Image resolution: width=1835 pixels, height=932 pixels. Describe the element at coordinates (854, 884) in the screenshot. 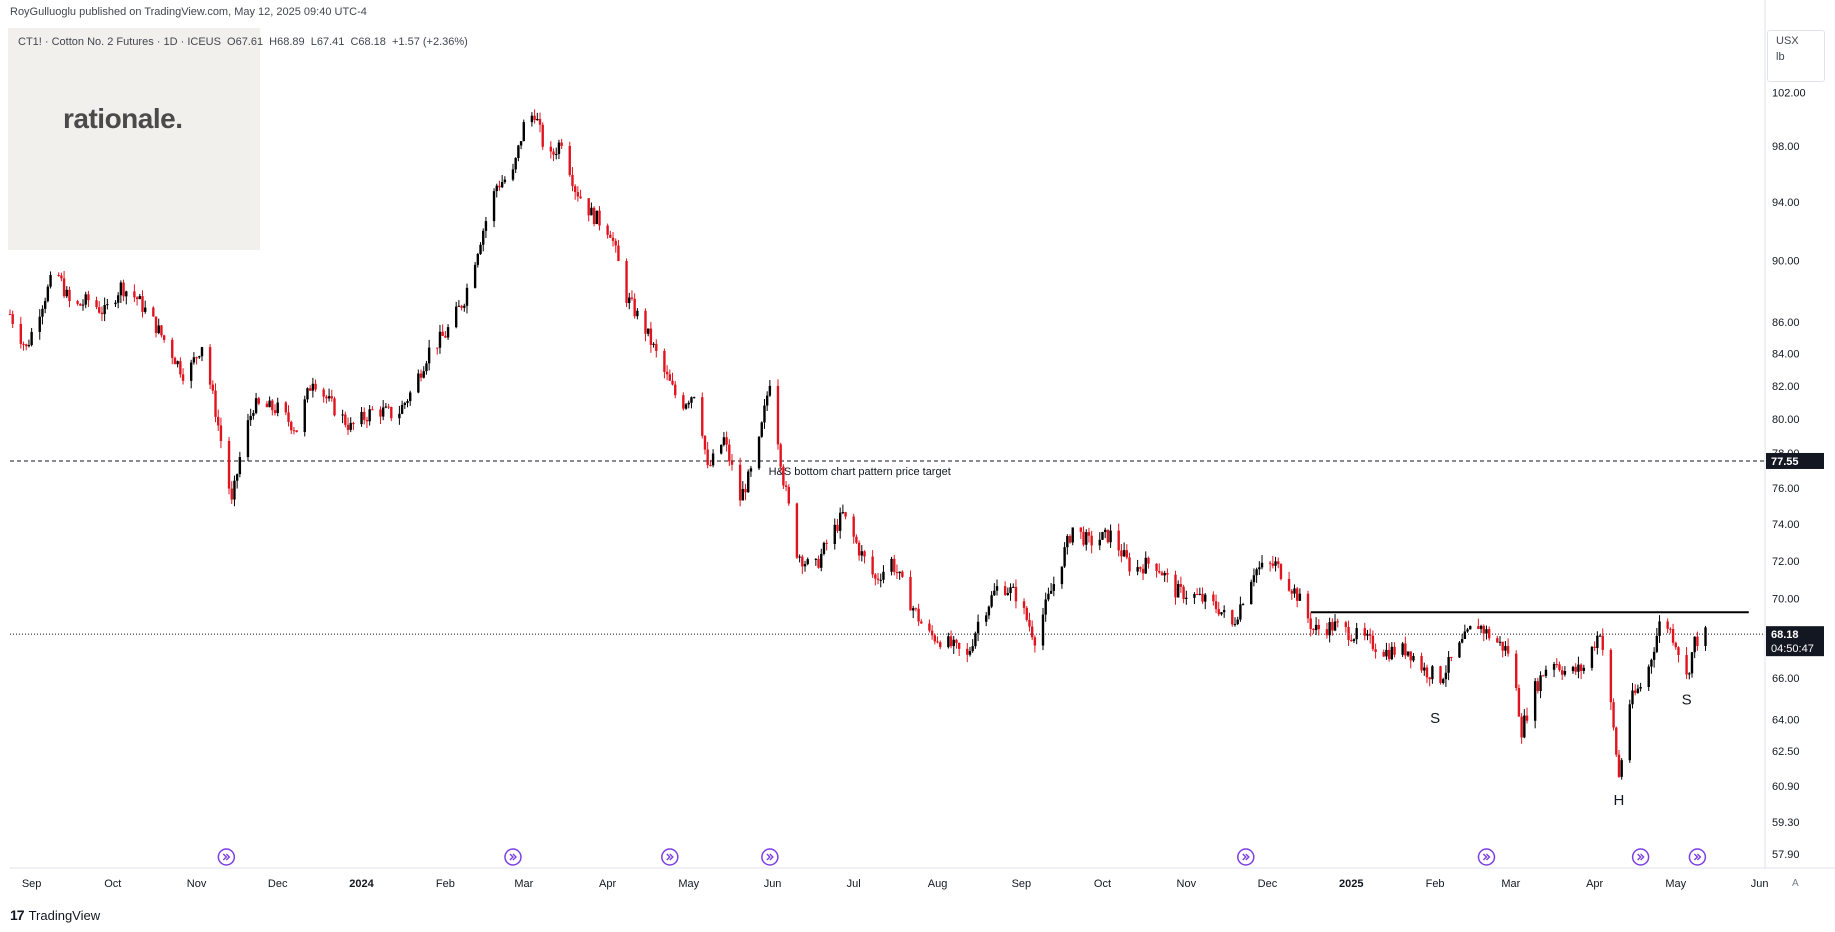

I see `x-tick-label: Jul` at that location.